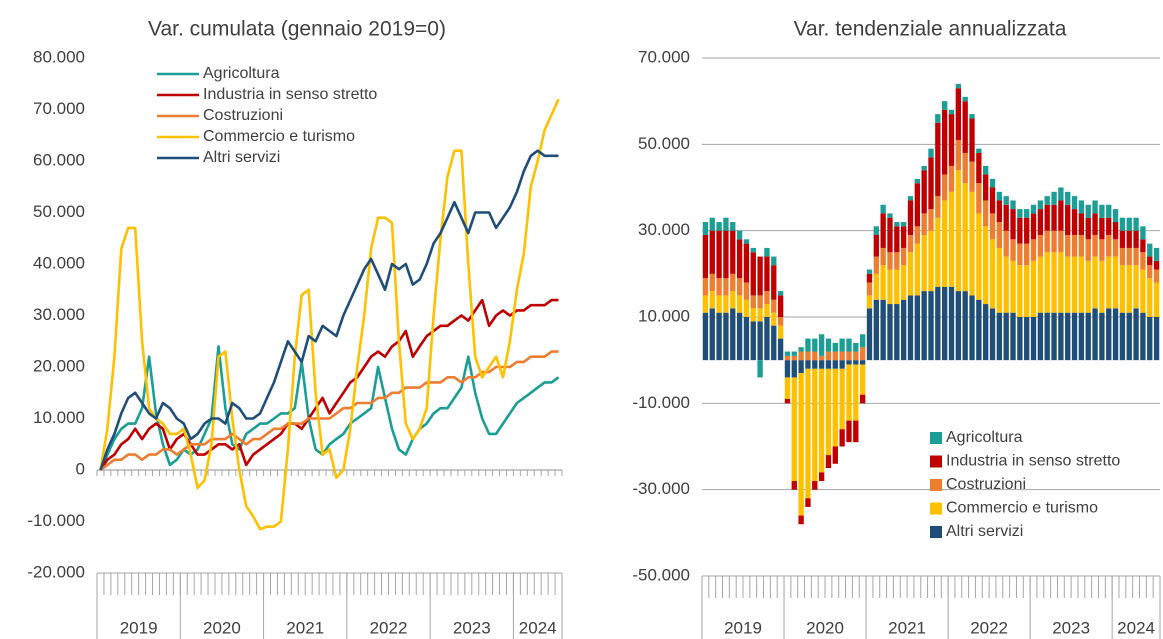 This screenshot has width=1163, height=639. I want to click on legend-label: Altri servizi, so click(241, 157).